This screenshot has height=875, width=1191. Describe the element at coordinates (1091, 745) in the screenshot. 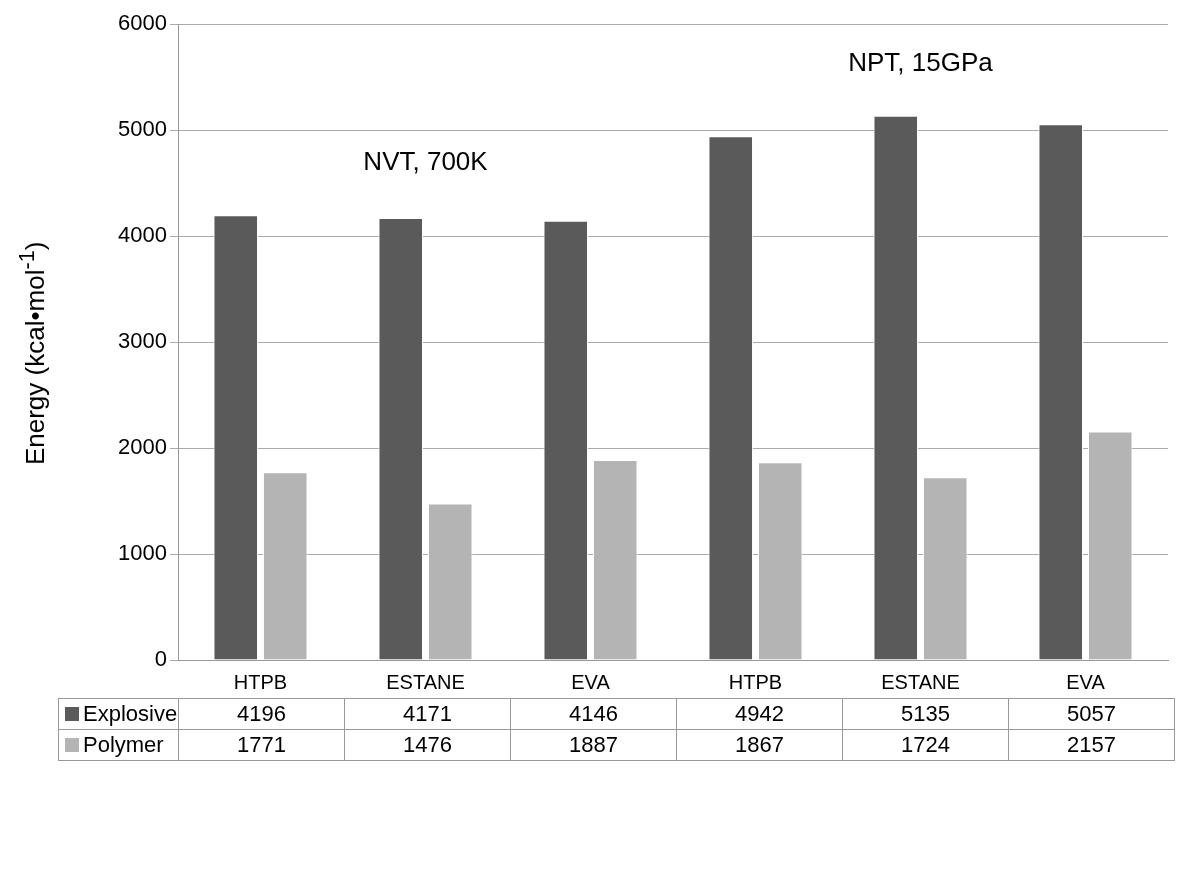

I see `data-label: 2157` at that location.